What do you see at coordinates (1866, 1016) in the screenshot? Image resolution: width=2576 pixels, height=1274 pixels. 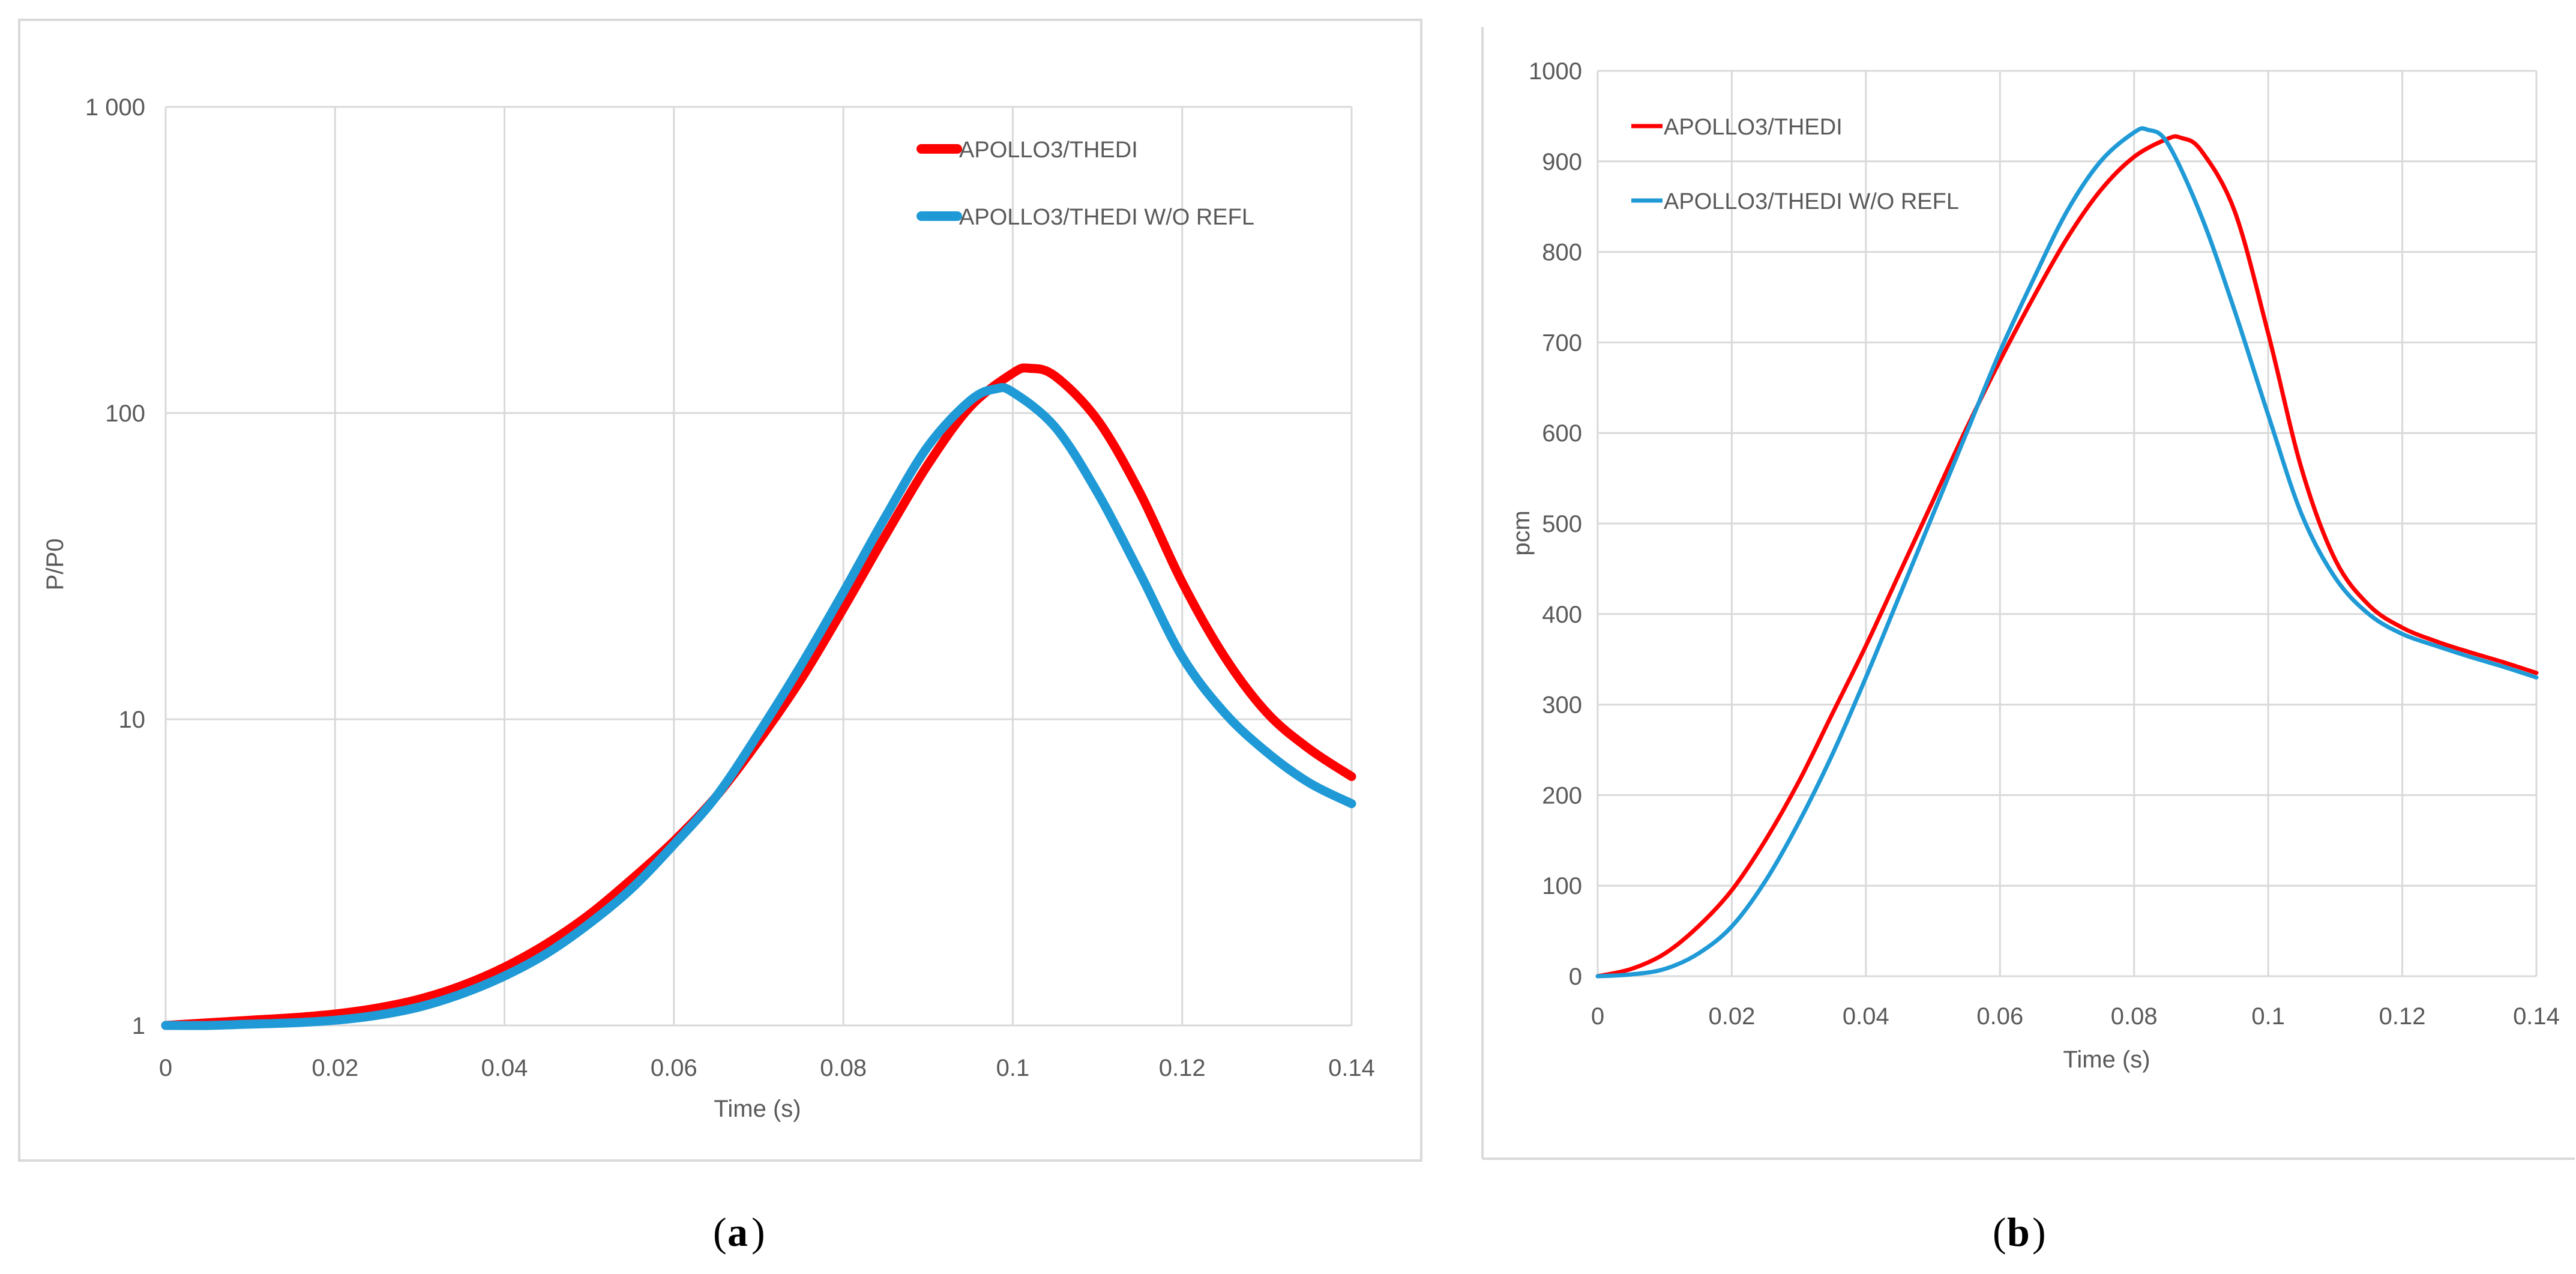 I see `chart-b-x-tick-label: 0.04` at bounding box center [1866, 1016].